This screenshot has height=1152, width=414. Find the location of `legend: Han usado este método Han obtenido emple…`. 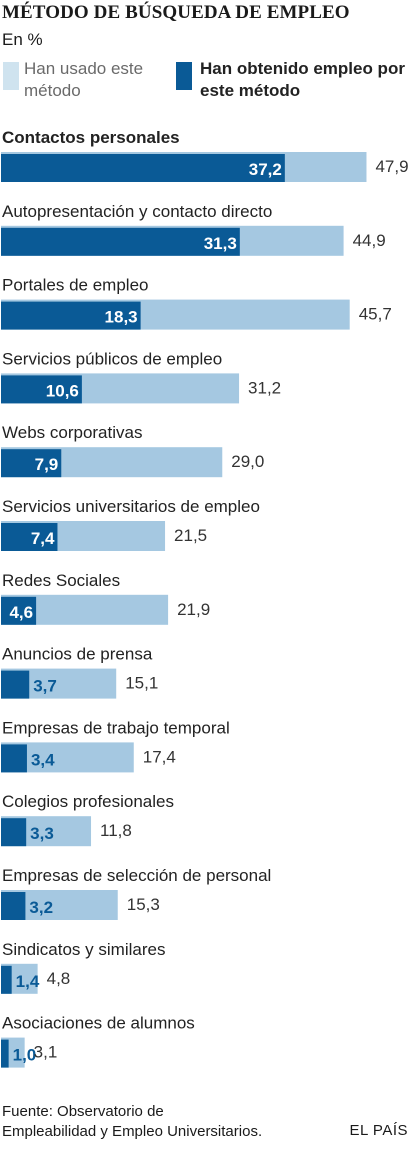

legend: Han usado este método Han obtenido emple… is located at coordinates (207, 82).